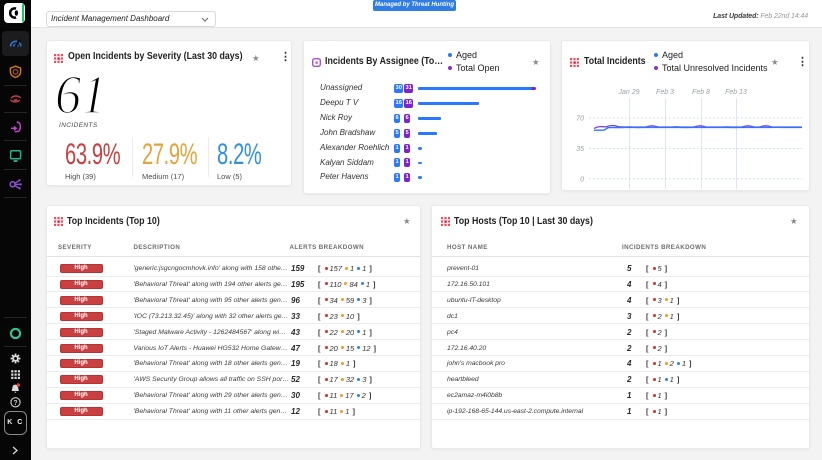  What do you see at coordinates (701, 92) in the screenshot?
I see `svg-text: Feb 8` at bounding box center [701, 92].